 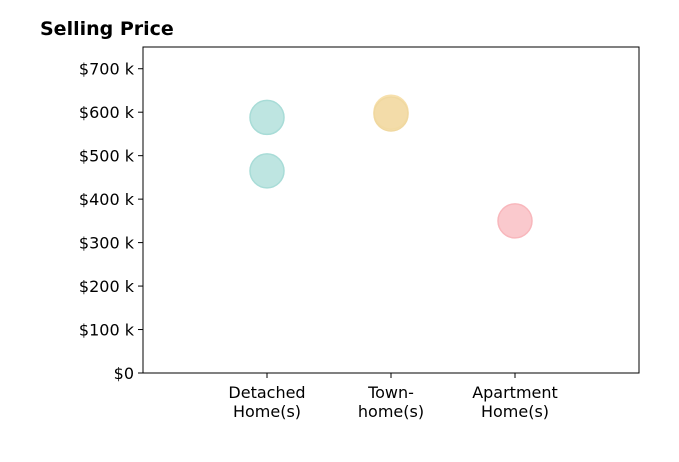 I want to click on y-tick-label: $0, so click(x=124, y=373).